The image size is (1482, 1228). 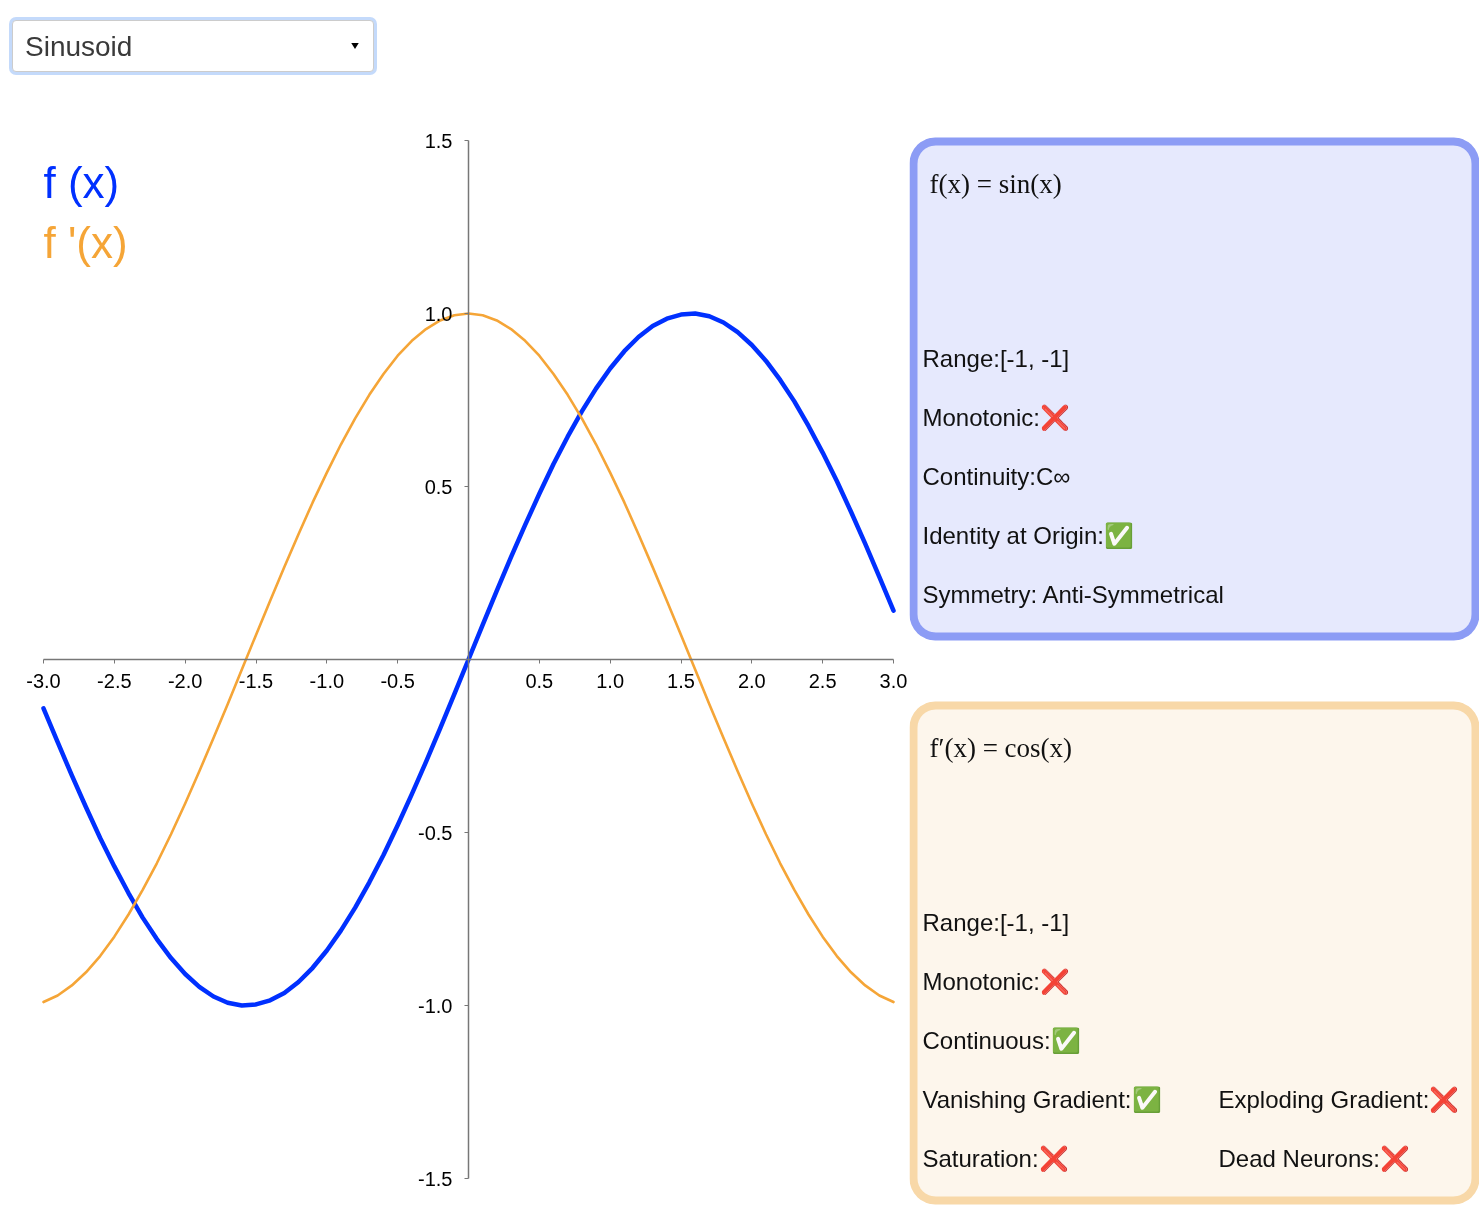 I want to click on x-tick-label: 1.5, so click(x=681, y=680).